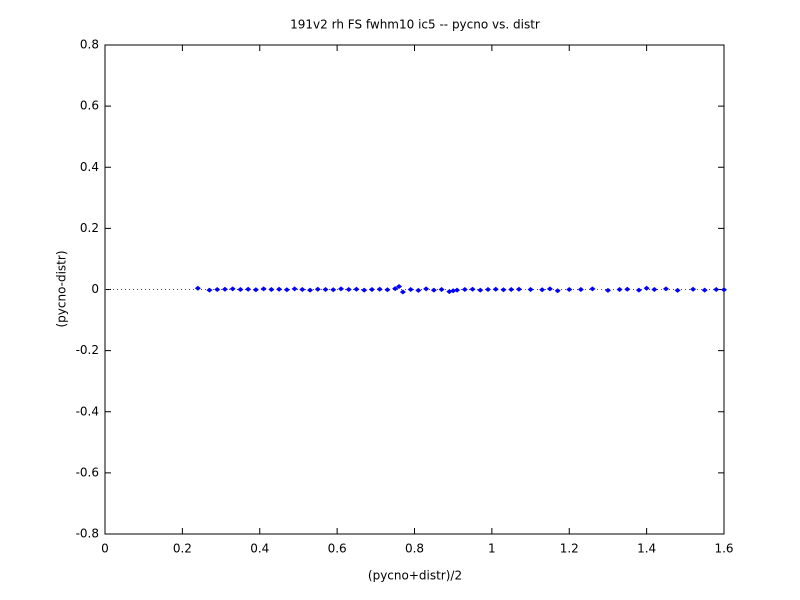 This screenshot has height=600, width=800. I want to click on x-tick-label: 0, so click(105, 549).